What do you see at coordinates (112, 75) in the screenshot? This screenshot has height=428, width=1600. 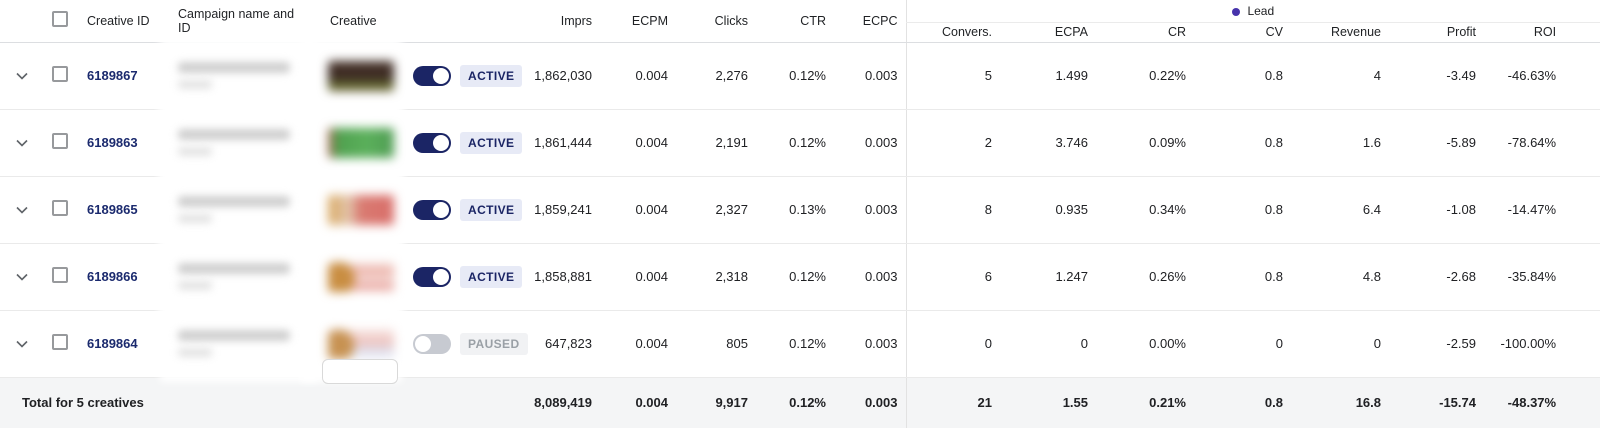 I see `creative-id-link: 6189867` at bounding box center [112, 75].